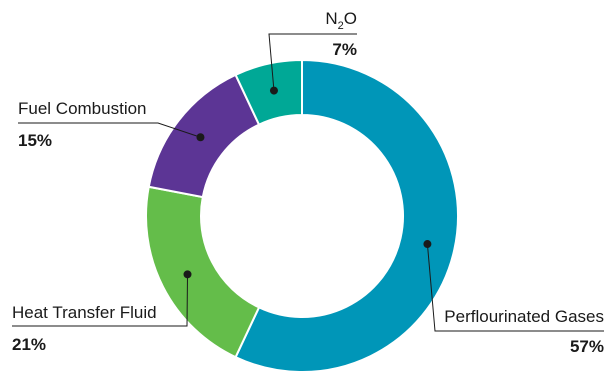 The height and width of the screenshot is (371, 604). What do you see at coordinates (35, 140) in the screenshot?
I see `slice-value-fuel-combustion: 15%` at bounding box center [35, 140].